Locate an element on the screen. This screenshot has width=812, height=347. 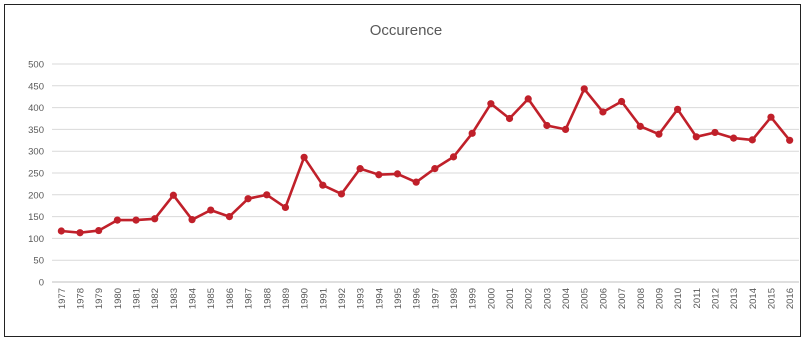
x-tick-label: 2009 is located at coordinates (659, 298).